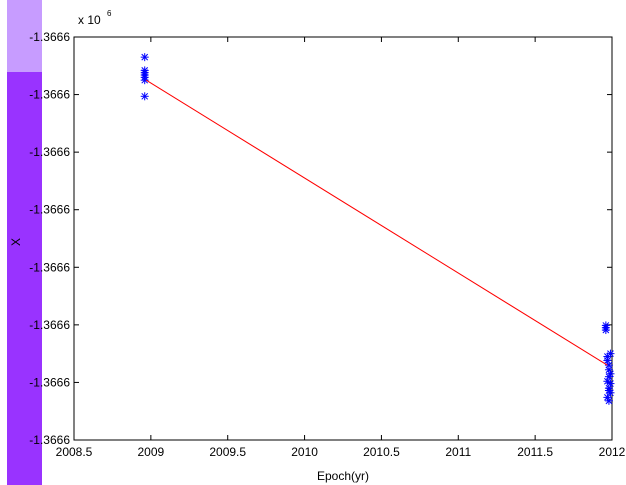 This screenshot has height=485, width=626. Describe the element at coordinates (24, 36) in the screenshot. I see `left-band-light` at that location.